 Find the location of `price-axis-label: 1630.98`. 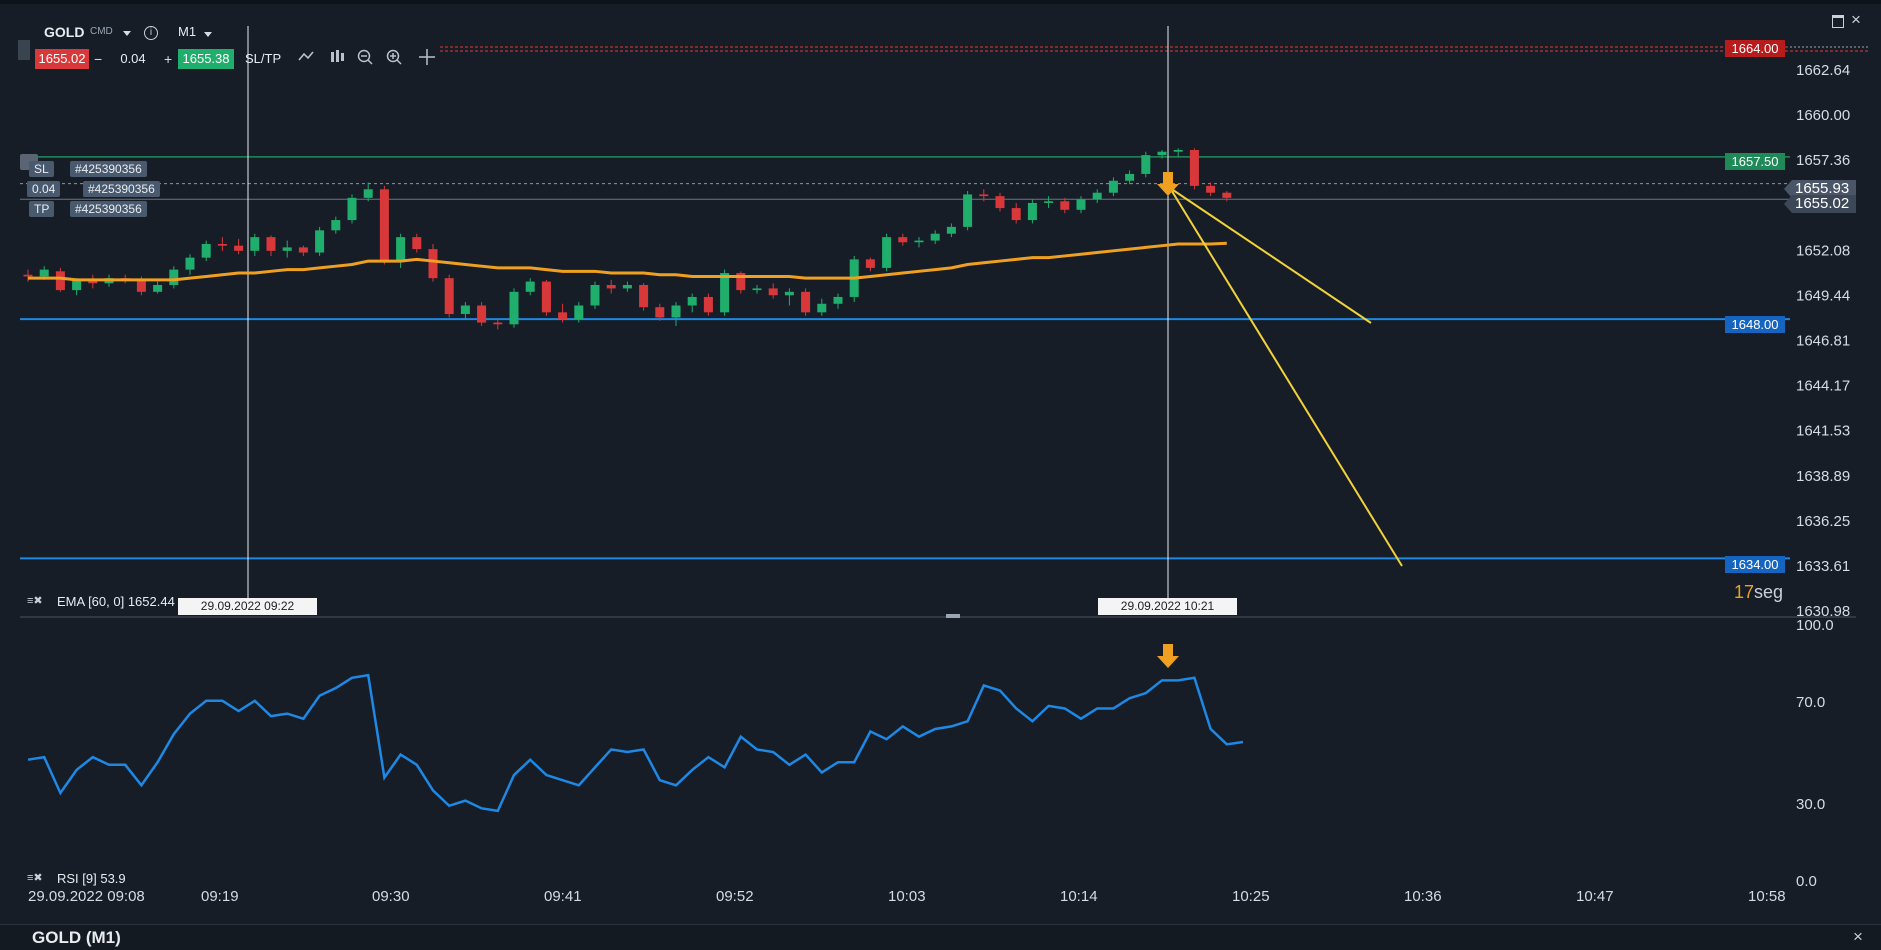

price-axis-label: 1630.98 is located at coordinates (1823, 611).